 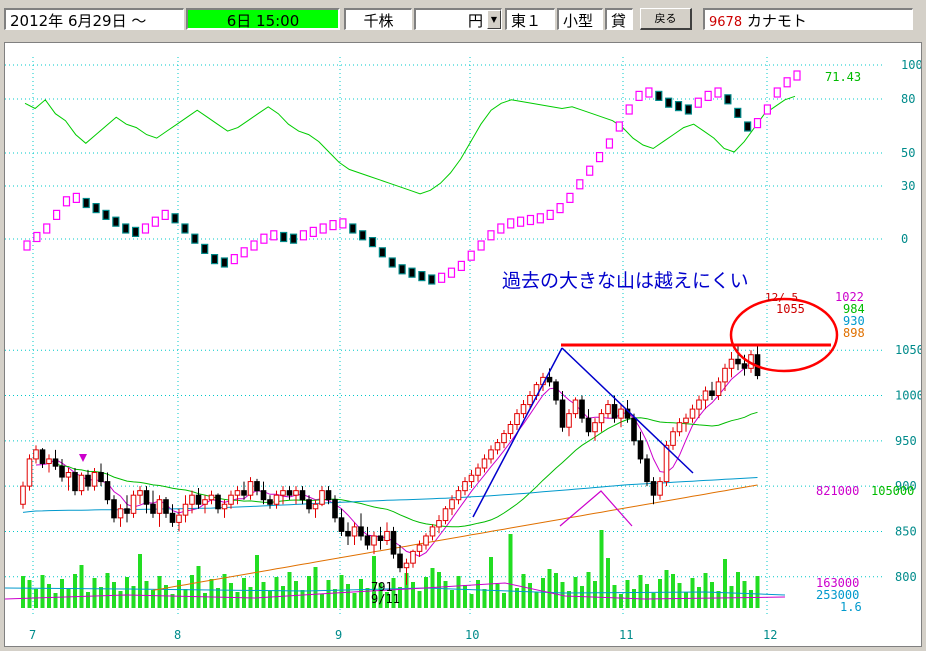 I want to click on highlight-circle, so click(x=784, y=335).